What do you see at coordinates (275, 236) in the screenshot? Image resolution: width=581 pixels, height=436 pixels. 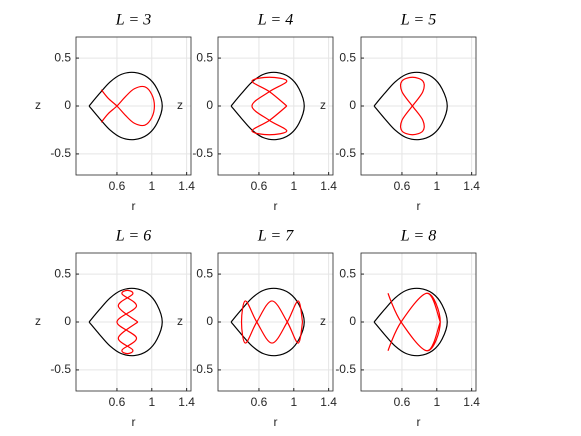 I see `chart-title: L = 7` at bounding box center [275, 236].